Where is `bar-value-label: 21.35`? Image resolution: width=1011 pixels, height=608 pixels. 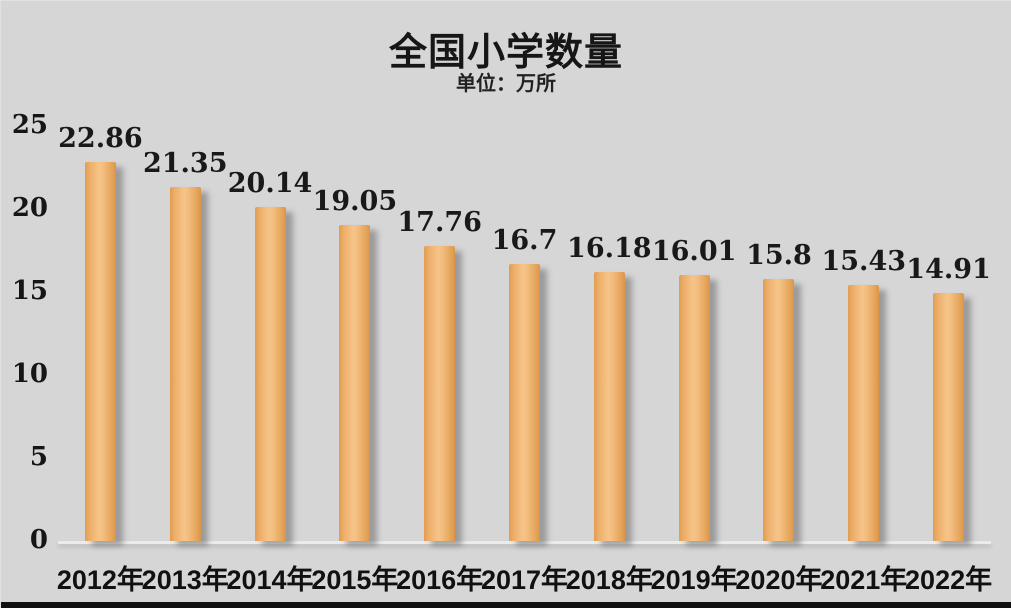 bar-value-label: 21.35 is located at coordinates (185, 163).